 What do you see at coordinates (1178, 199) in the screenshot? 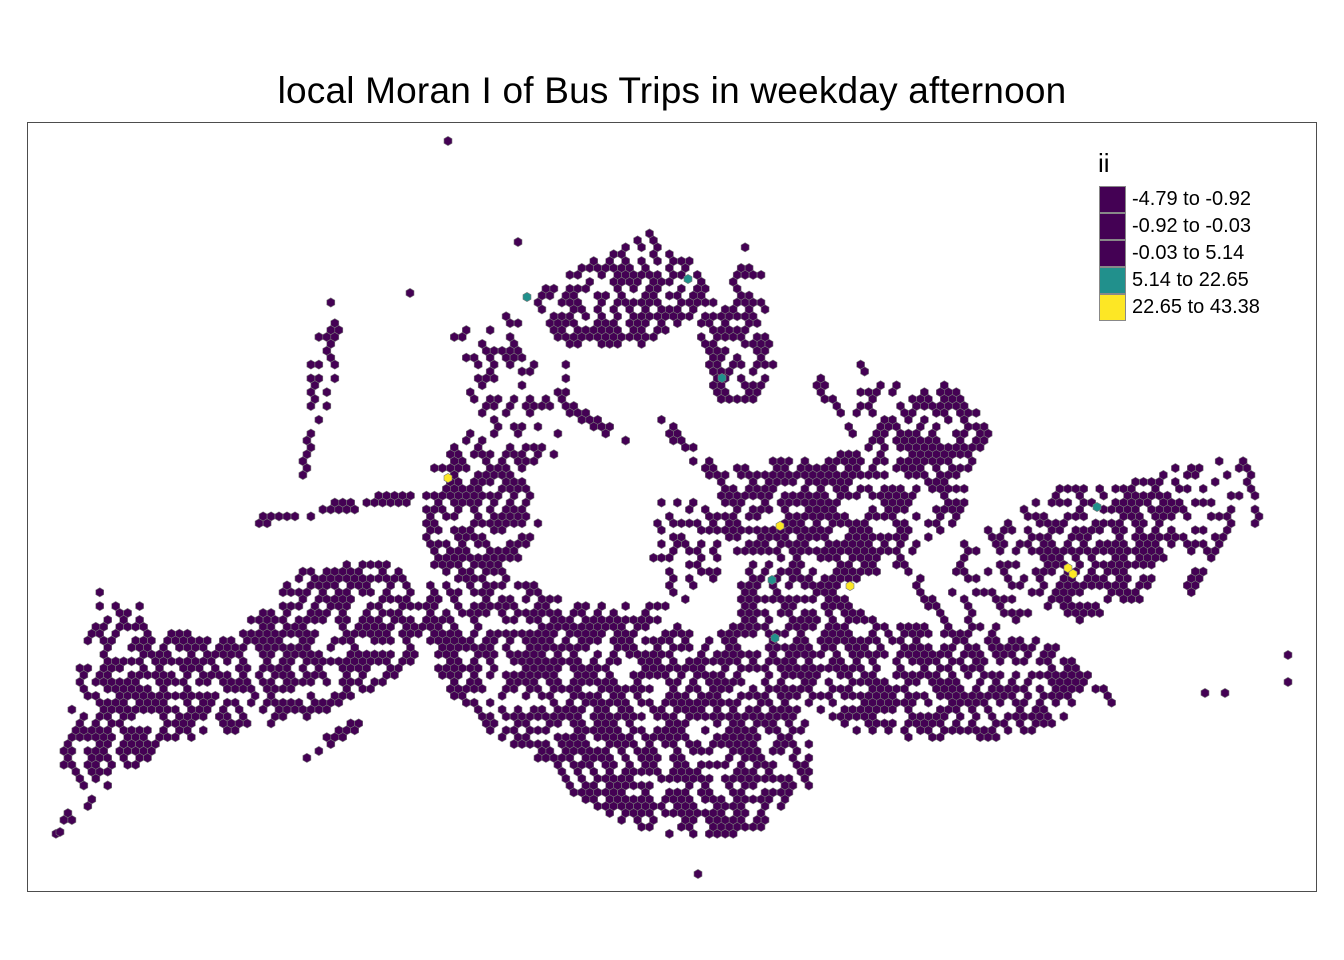
I see `legend-item: -4.79 to -0.92` at bounding box center [1178, 199].